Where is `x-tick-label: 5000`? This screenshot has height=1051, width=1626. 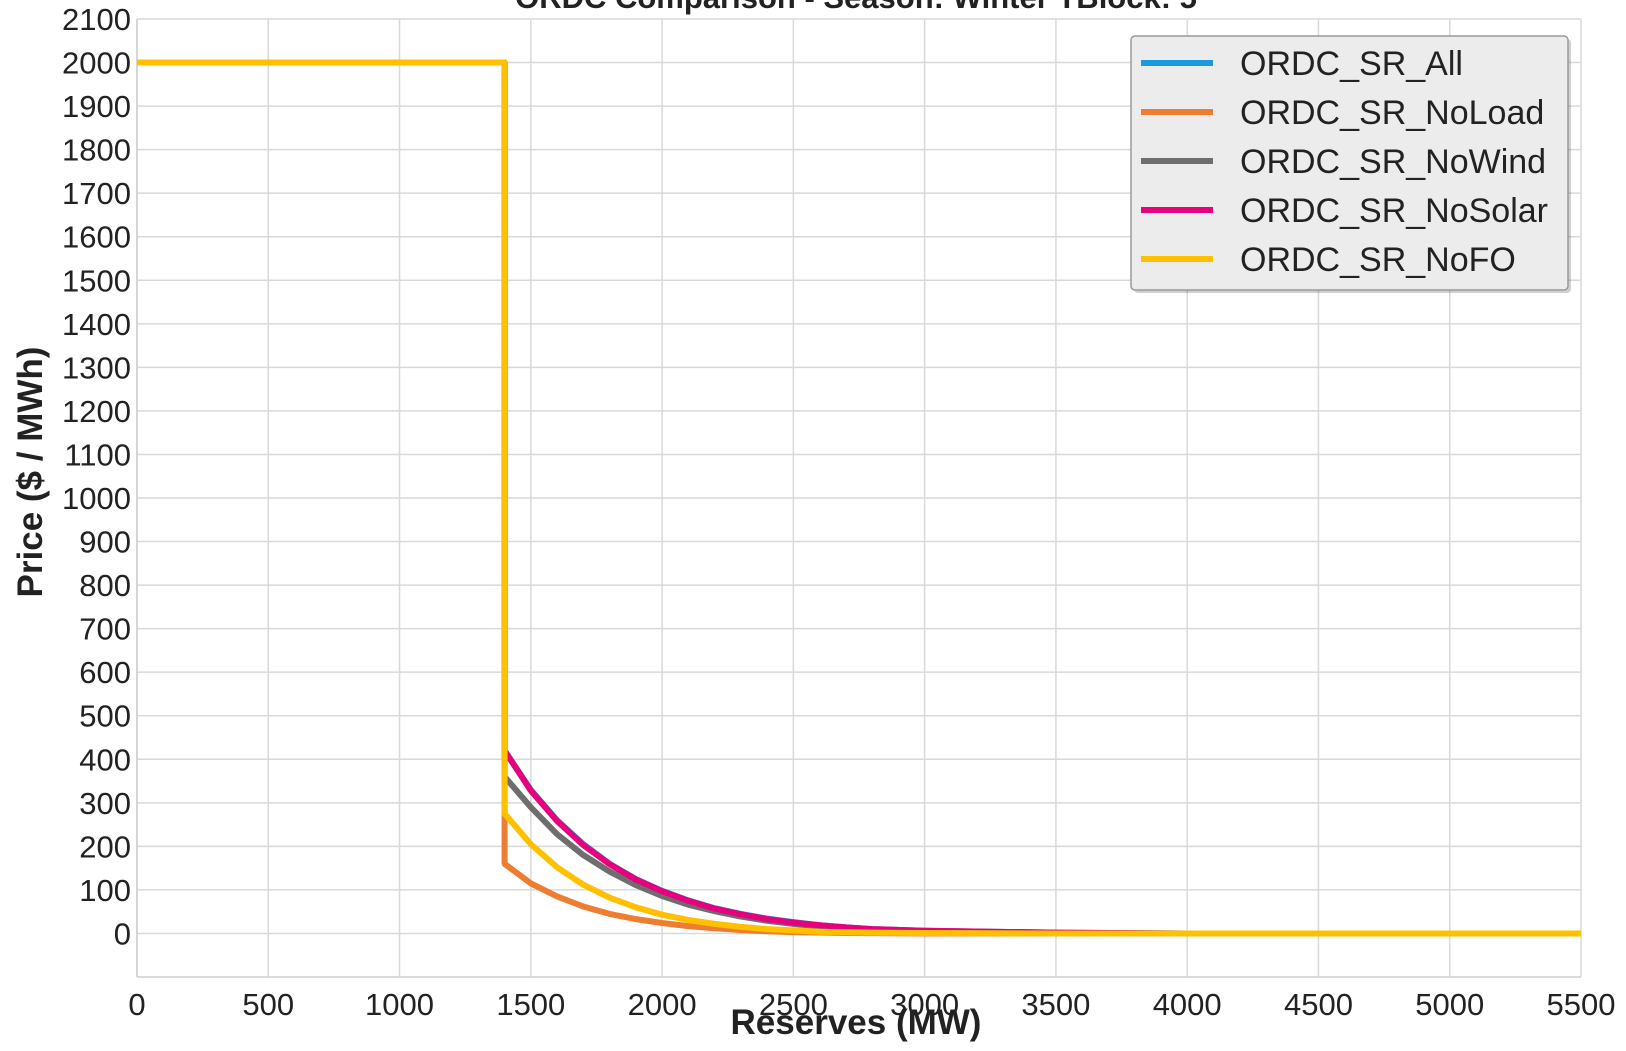 x-tick-label: 5000 is located at coordinates (1449, 1004).